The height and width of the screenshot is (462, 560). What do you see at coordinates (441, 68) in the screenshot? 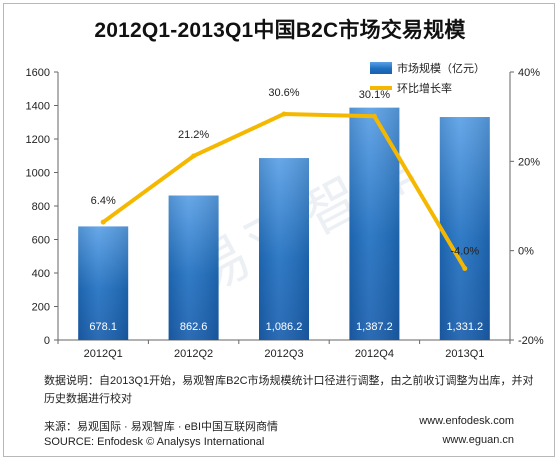
I see `legend-bar-label: 市场规模（亿元）` at bounding box center [441, 68].